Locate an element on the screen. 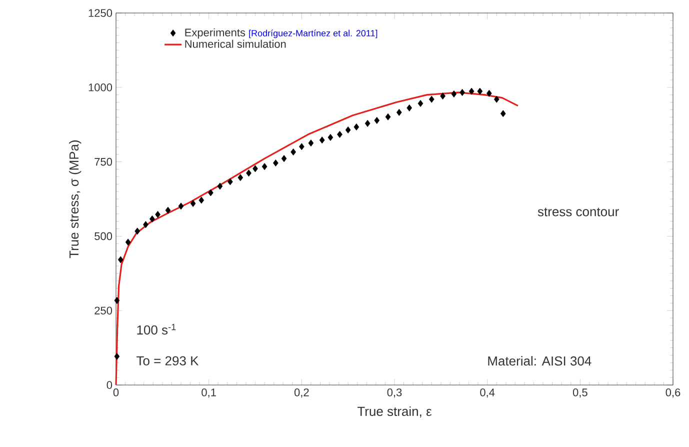 This screenshot has height=447, width=689. x-tick-label: 0 is located at coordinates (116, 392).